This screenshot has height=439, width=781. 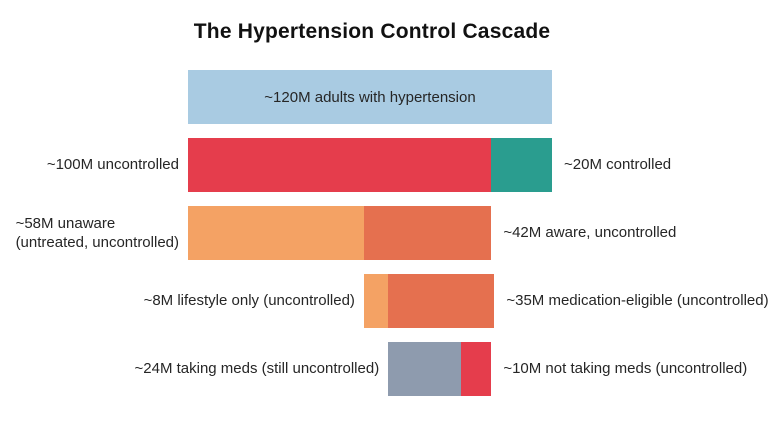 I want to click on row-label-left-lifestyle-vs-medication-eligible: ~8M lifestyle only (uncontrolled), so click(x=249, y=301).